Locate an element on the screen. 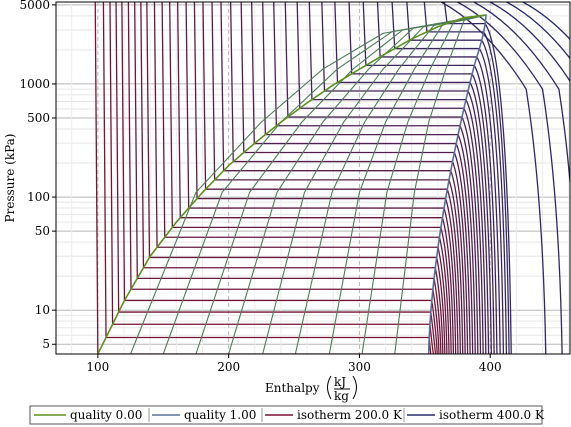 This screenshot has height=427, width=571. x-axis-unit-numerator: kJ is located at coordinates (340, 382).